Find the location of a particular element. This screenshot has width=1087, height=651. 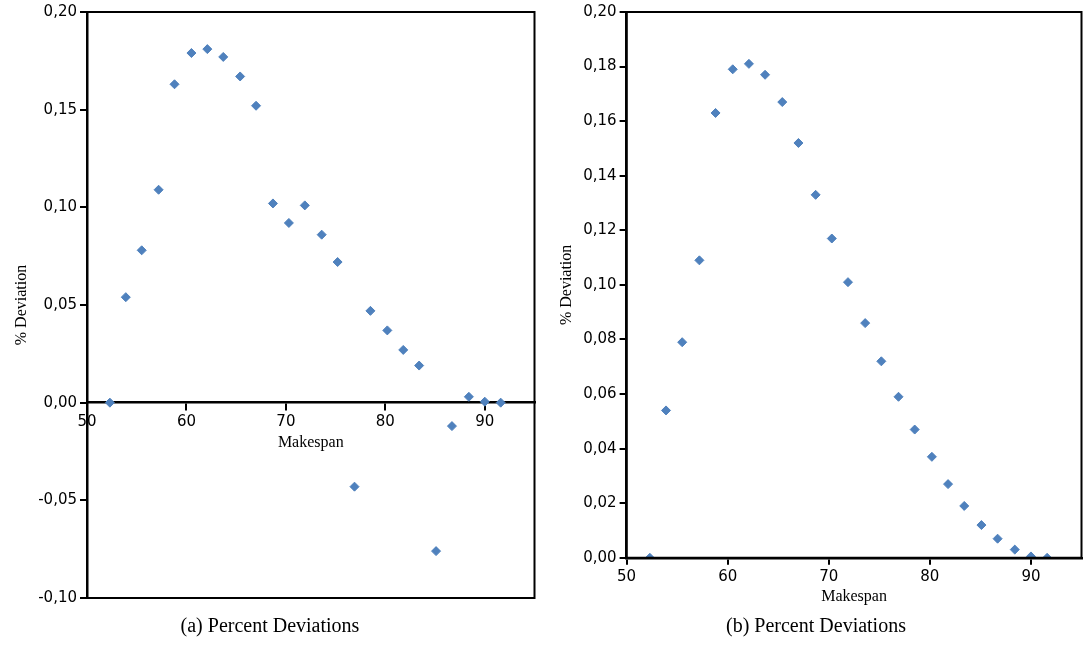

y-tick-label: 0,06 is located at coordinates (600, 392).